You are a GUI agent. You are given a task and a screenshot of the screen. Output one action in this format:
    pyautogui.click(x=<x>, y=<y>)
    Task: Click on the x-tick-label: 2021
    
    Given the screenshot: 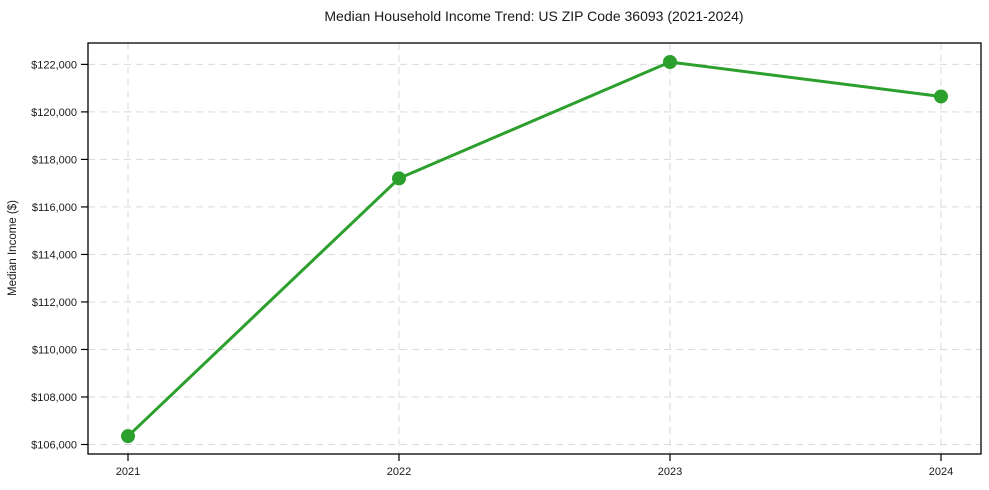 What is the action you would take?
    pyautogui.click(x=128, y=472)
    